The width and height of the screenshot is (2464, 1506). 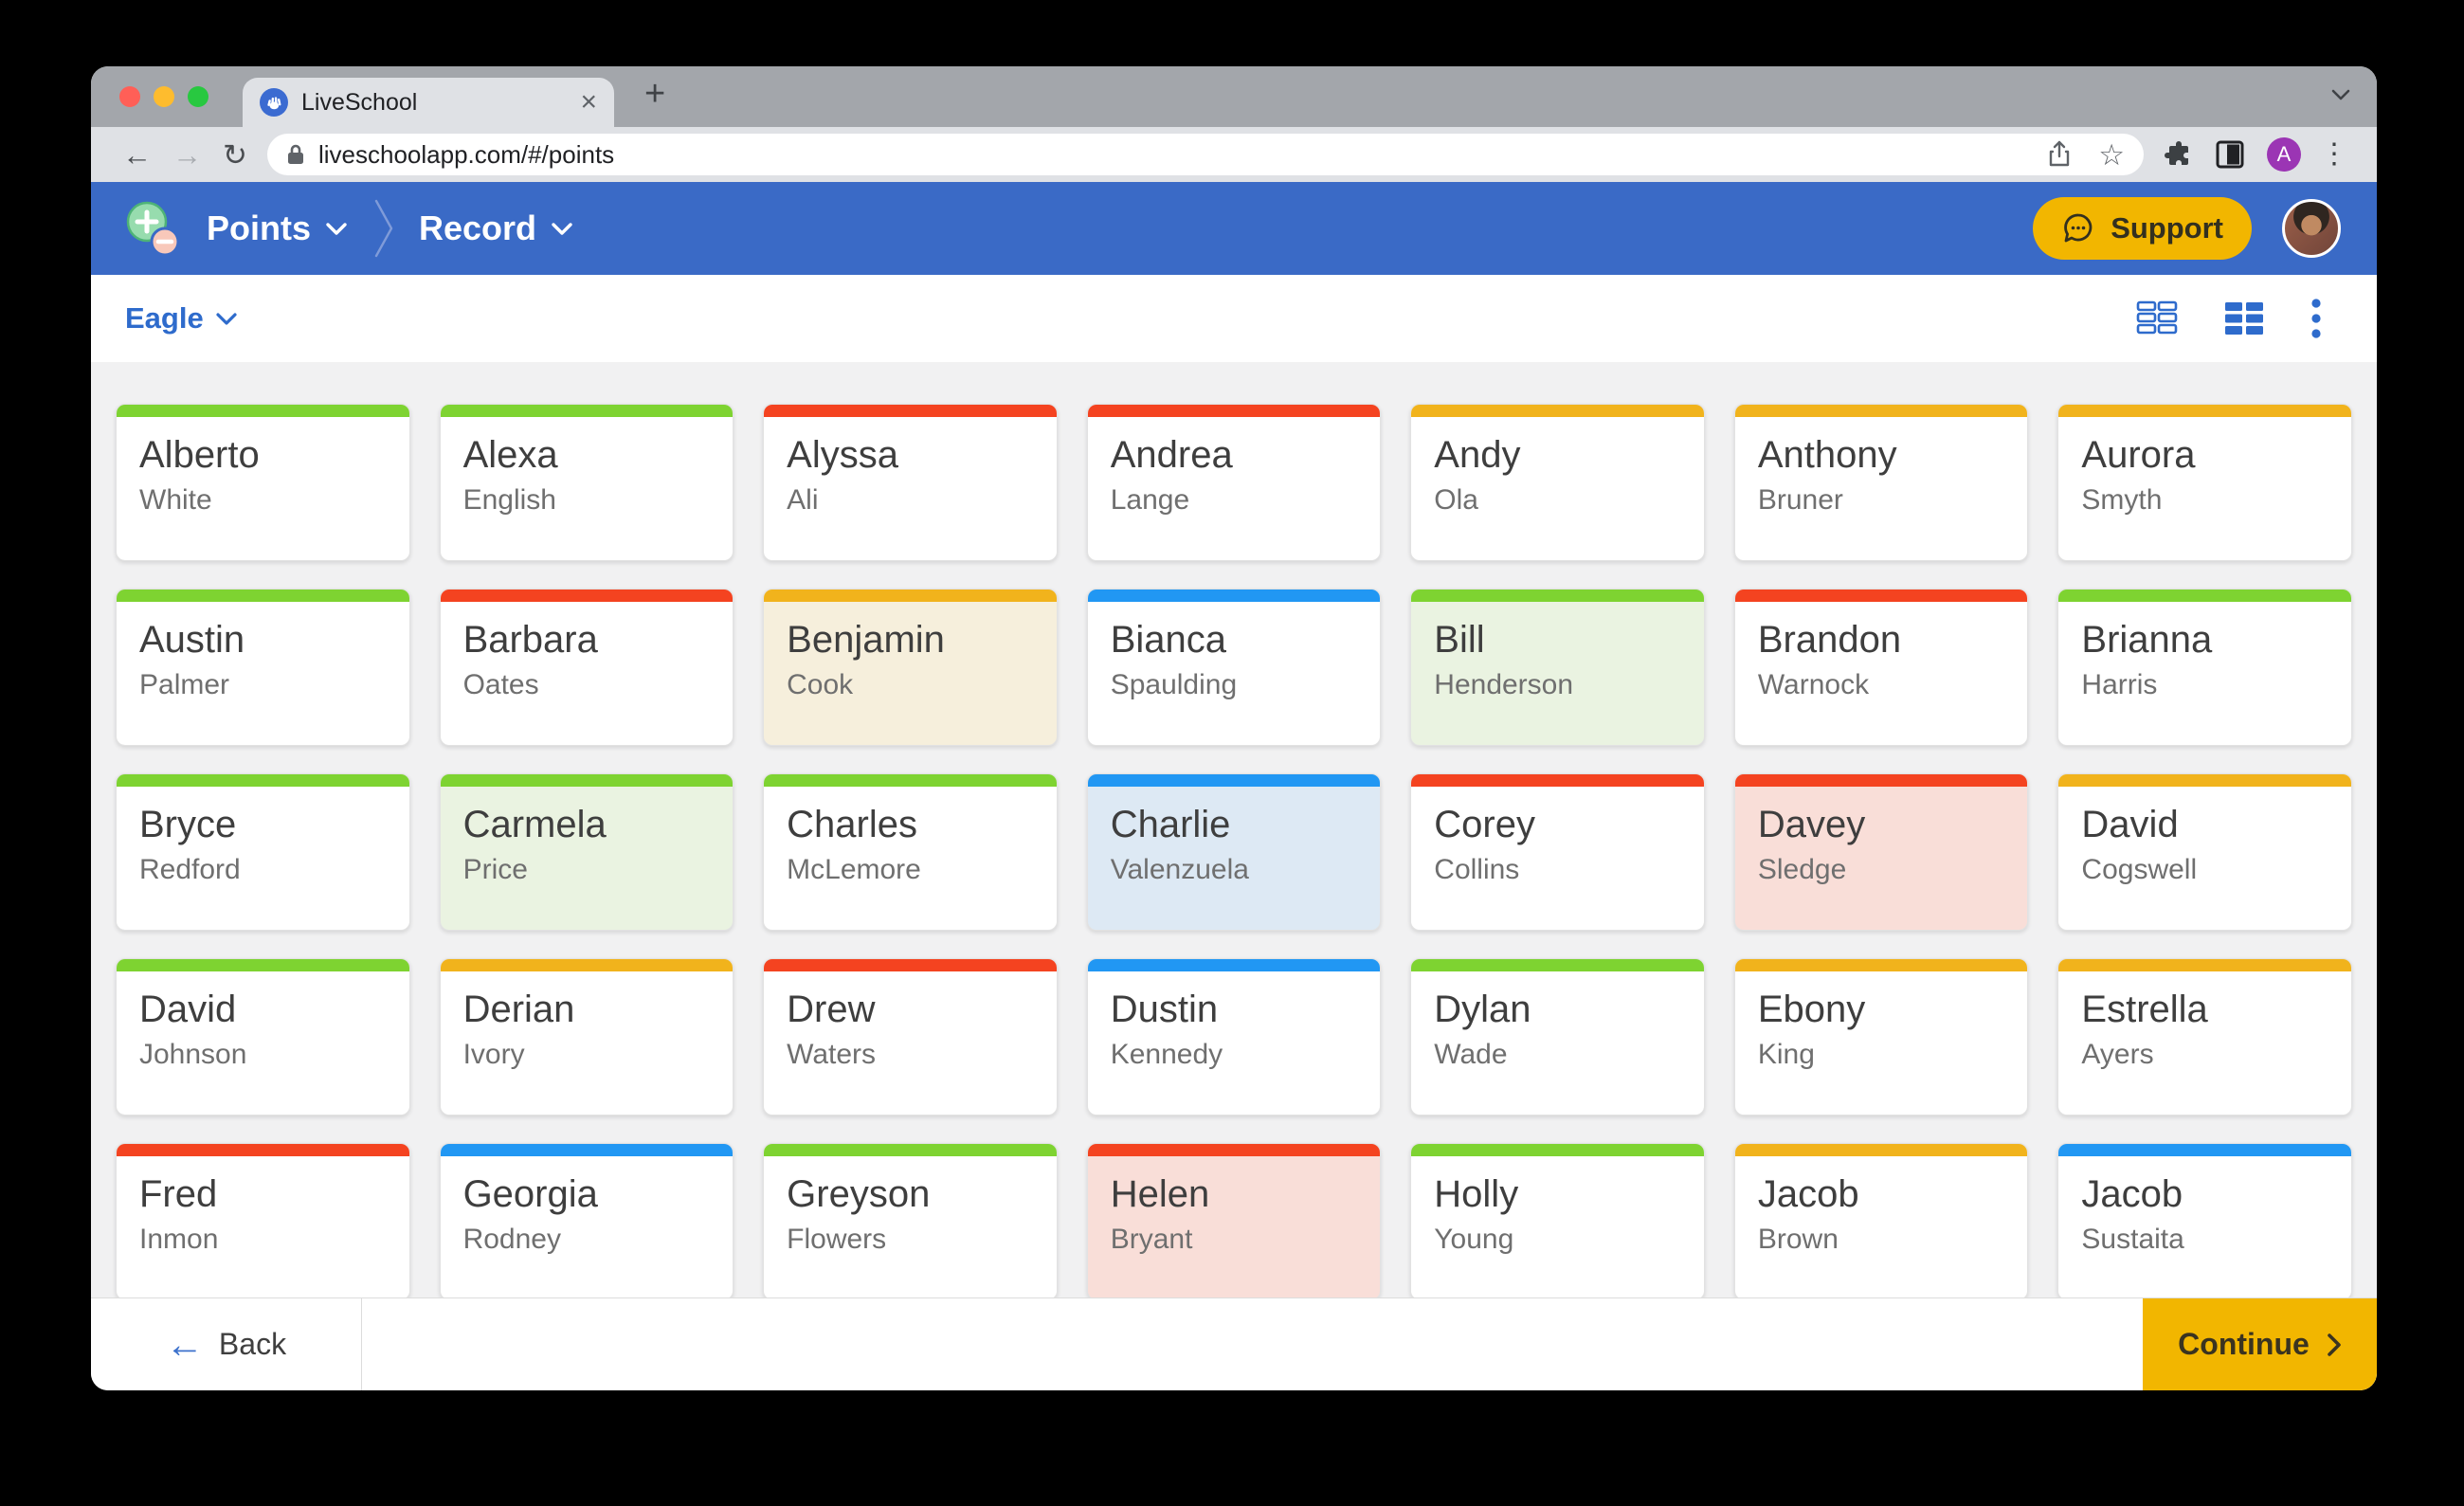 What do you see at coordinates (429, 102) in the screenshot?
I see `browser-tab: LiveSchool ×` at bounding box center [429, 102].